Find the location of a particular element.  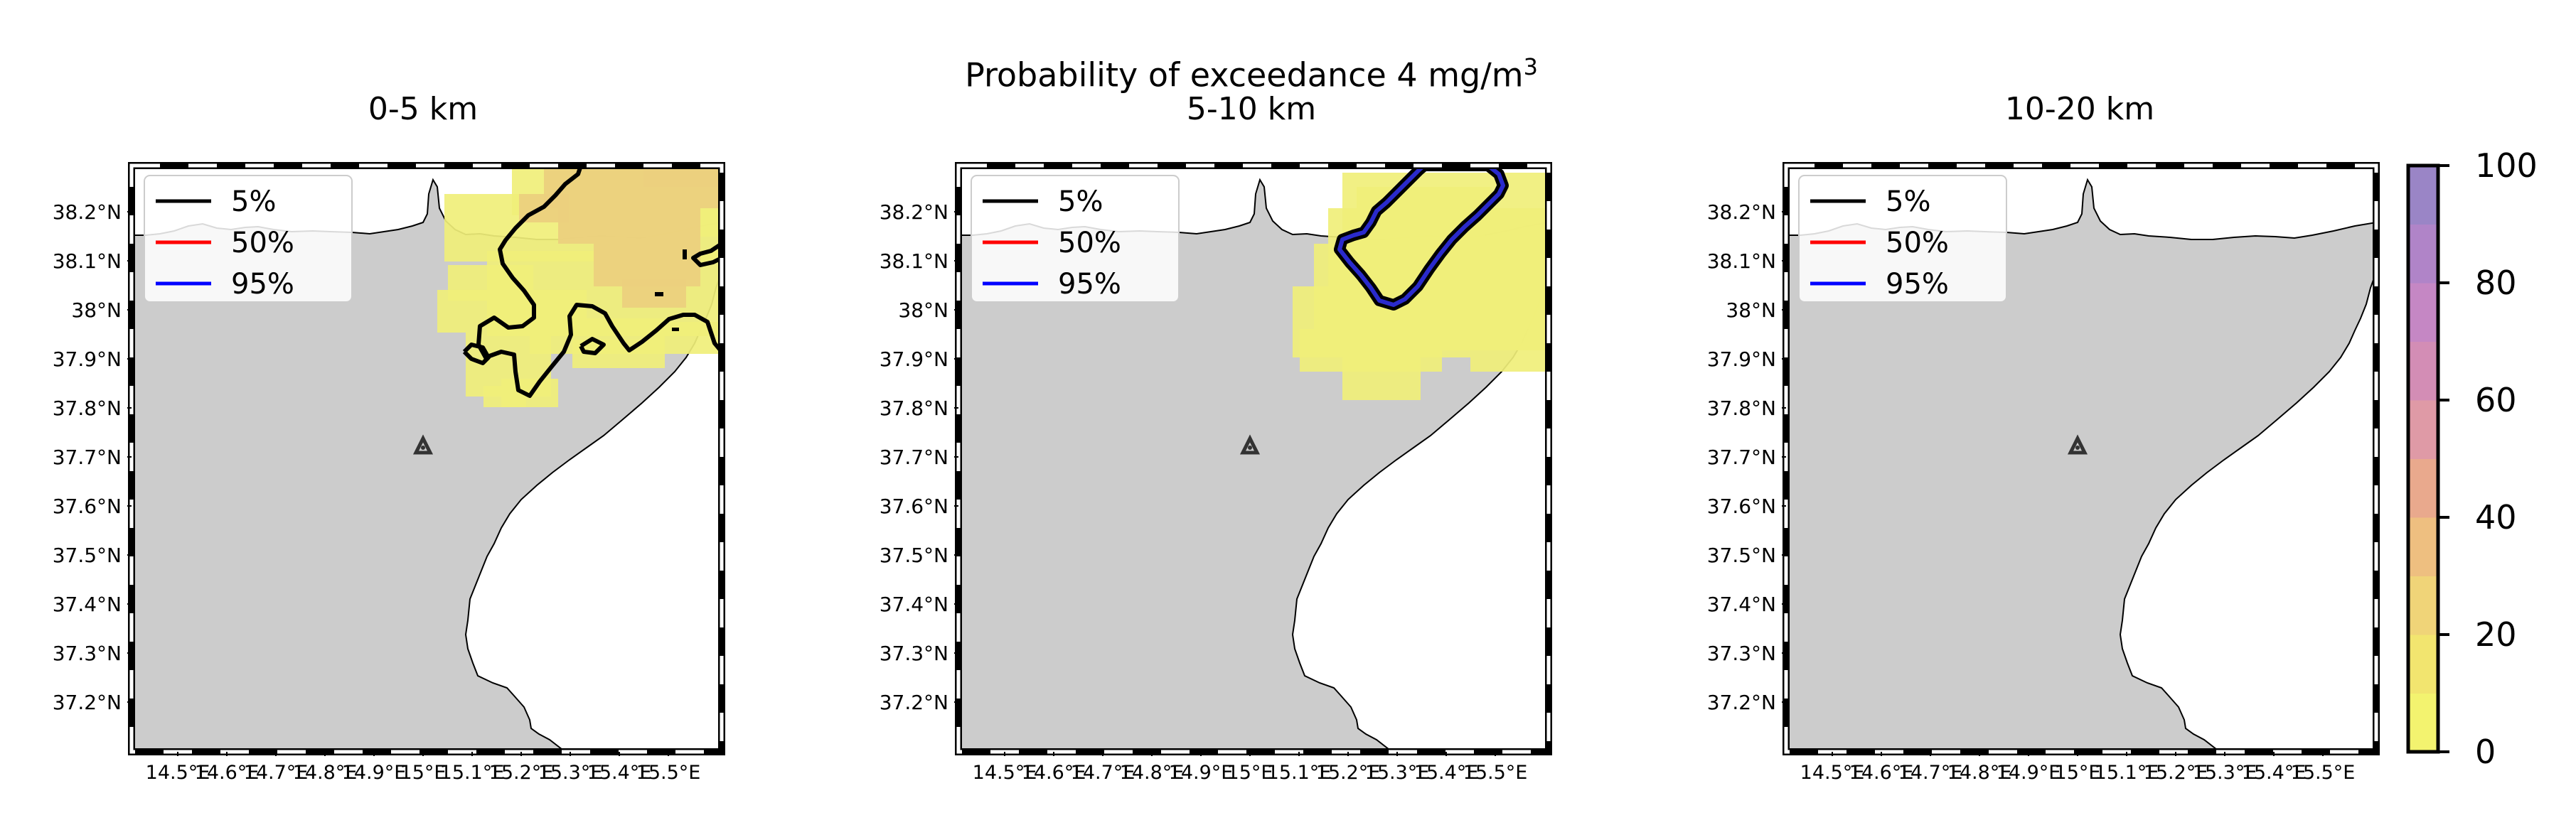

lon-tick-label: 15°E is located at coordinates (1250, 773).